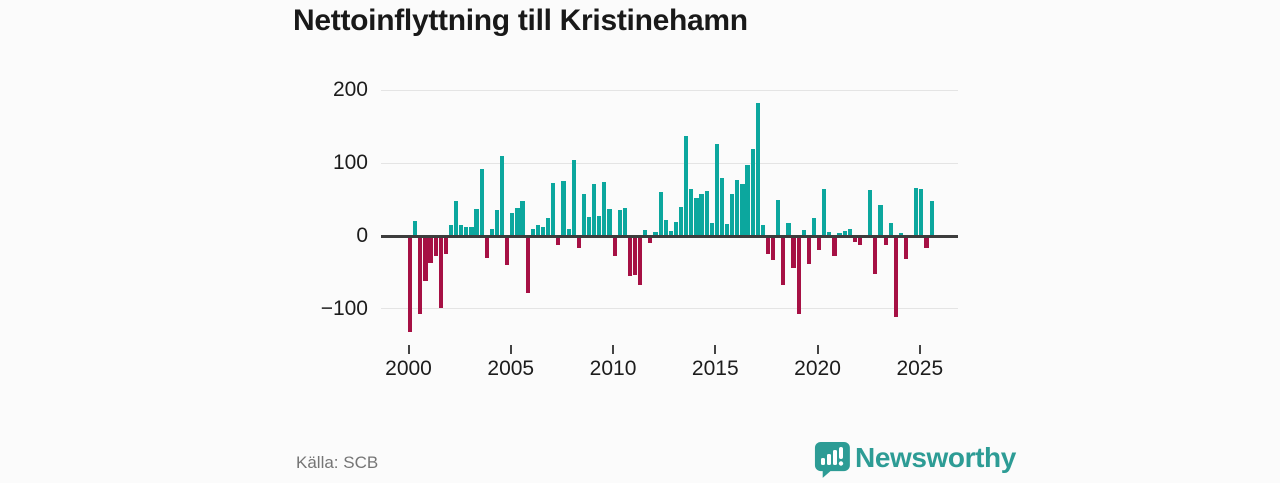 Image resolution: width=1280 pixels, height=483 pixels. What do you see at coordinates (875, 255) in the screenshot?
I see `bar-2022-q4` at bounding box center [875, 255].